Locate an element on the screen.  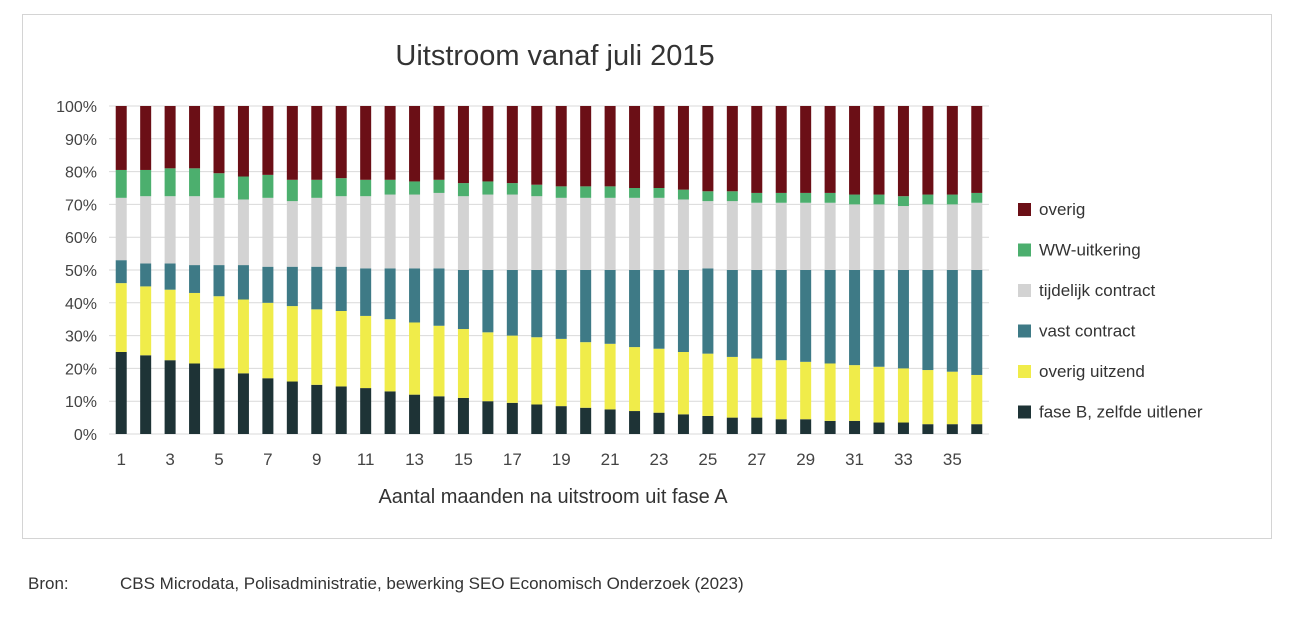
x-tick-label: 35 is located at coordinates (952, 459).